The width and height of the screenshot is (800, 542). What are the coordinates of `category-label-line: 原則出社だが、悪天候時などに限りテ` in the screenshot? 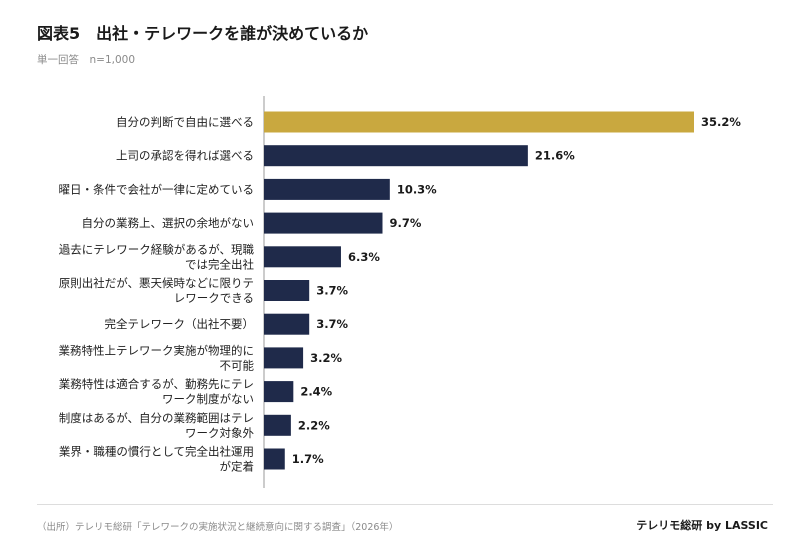 It's located at (156, 283).